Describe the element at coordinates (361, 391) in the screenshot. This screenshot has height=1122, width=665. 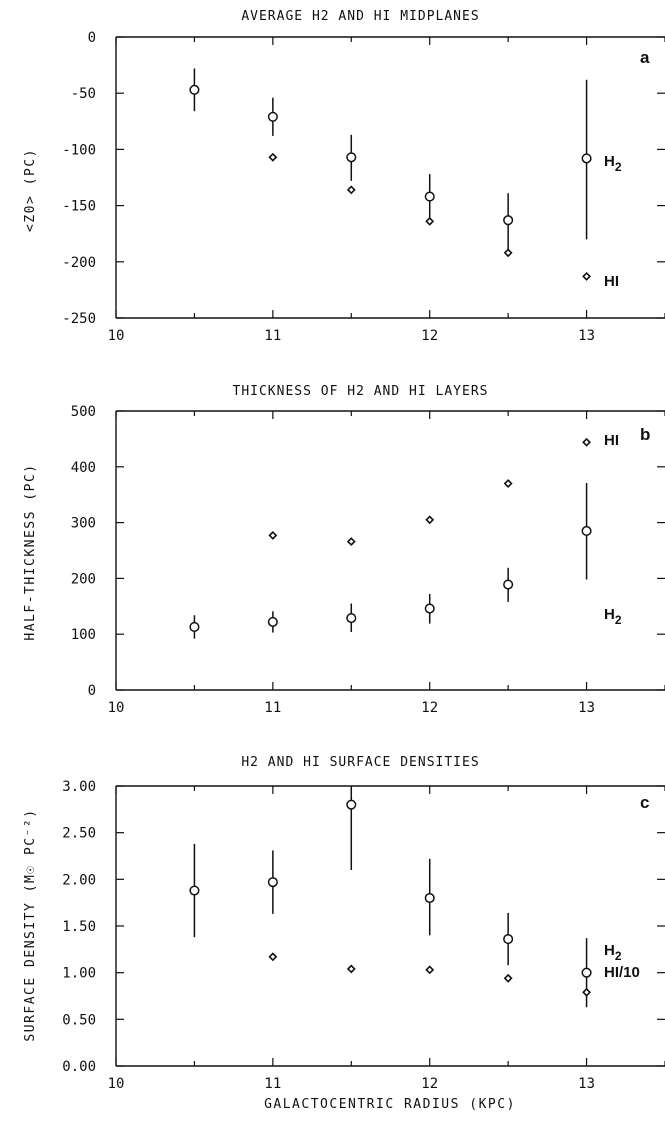
I see `panel-b-title: THICKNESS OF H2 AND HI LAYERS` at that location.